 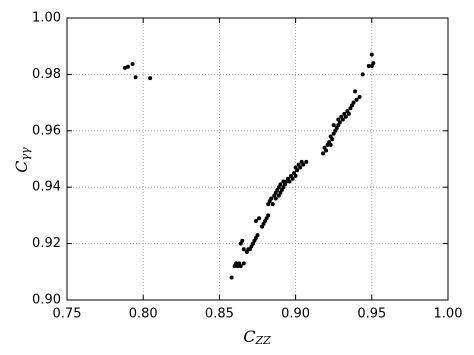 What do you see at coordinates (143, 314) in the screenshot?
I see `x-tick-label: 0.80` at bounding box center [143, 314].